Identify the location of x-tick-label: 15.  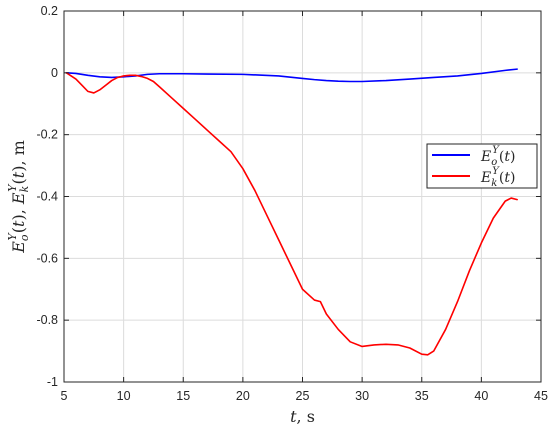
(183, 396).